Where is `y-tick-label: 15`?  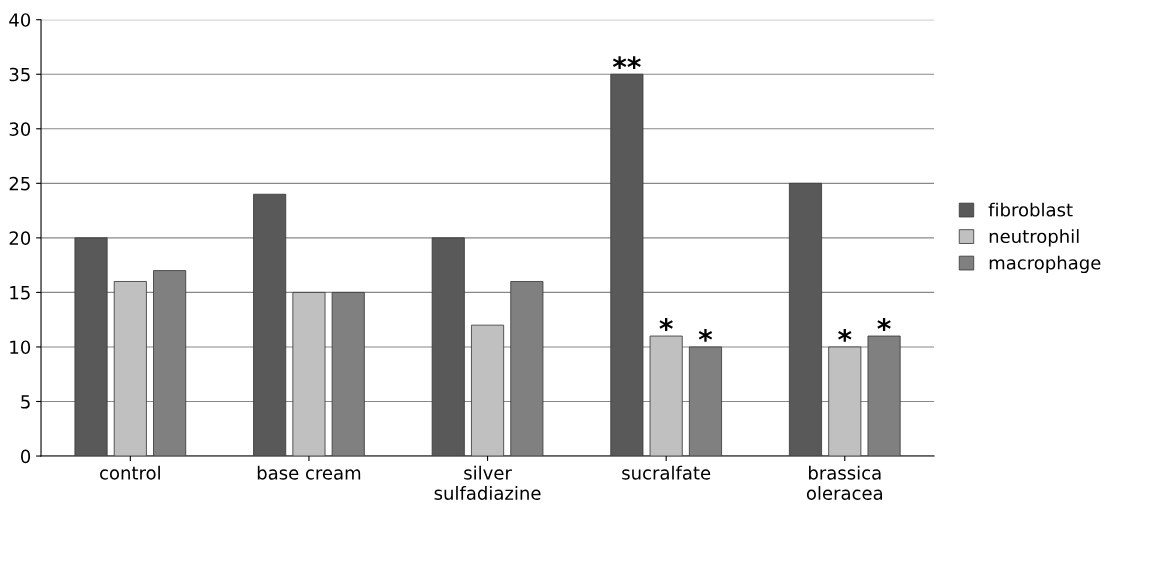 y-tick-label: 15 is located at coordinates (20, 293).